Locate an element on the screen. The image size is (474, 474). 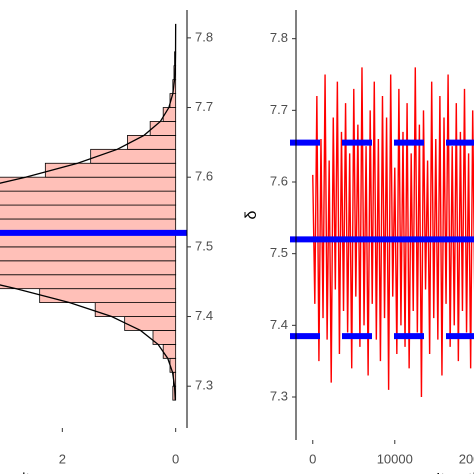
x-tick-label: 2 is located at coordinates (62, 458).